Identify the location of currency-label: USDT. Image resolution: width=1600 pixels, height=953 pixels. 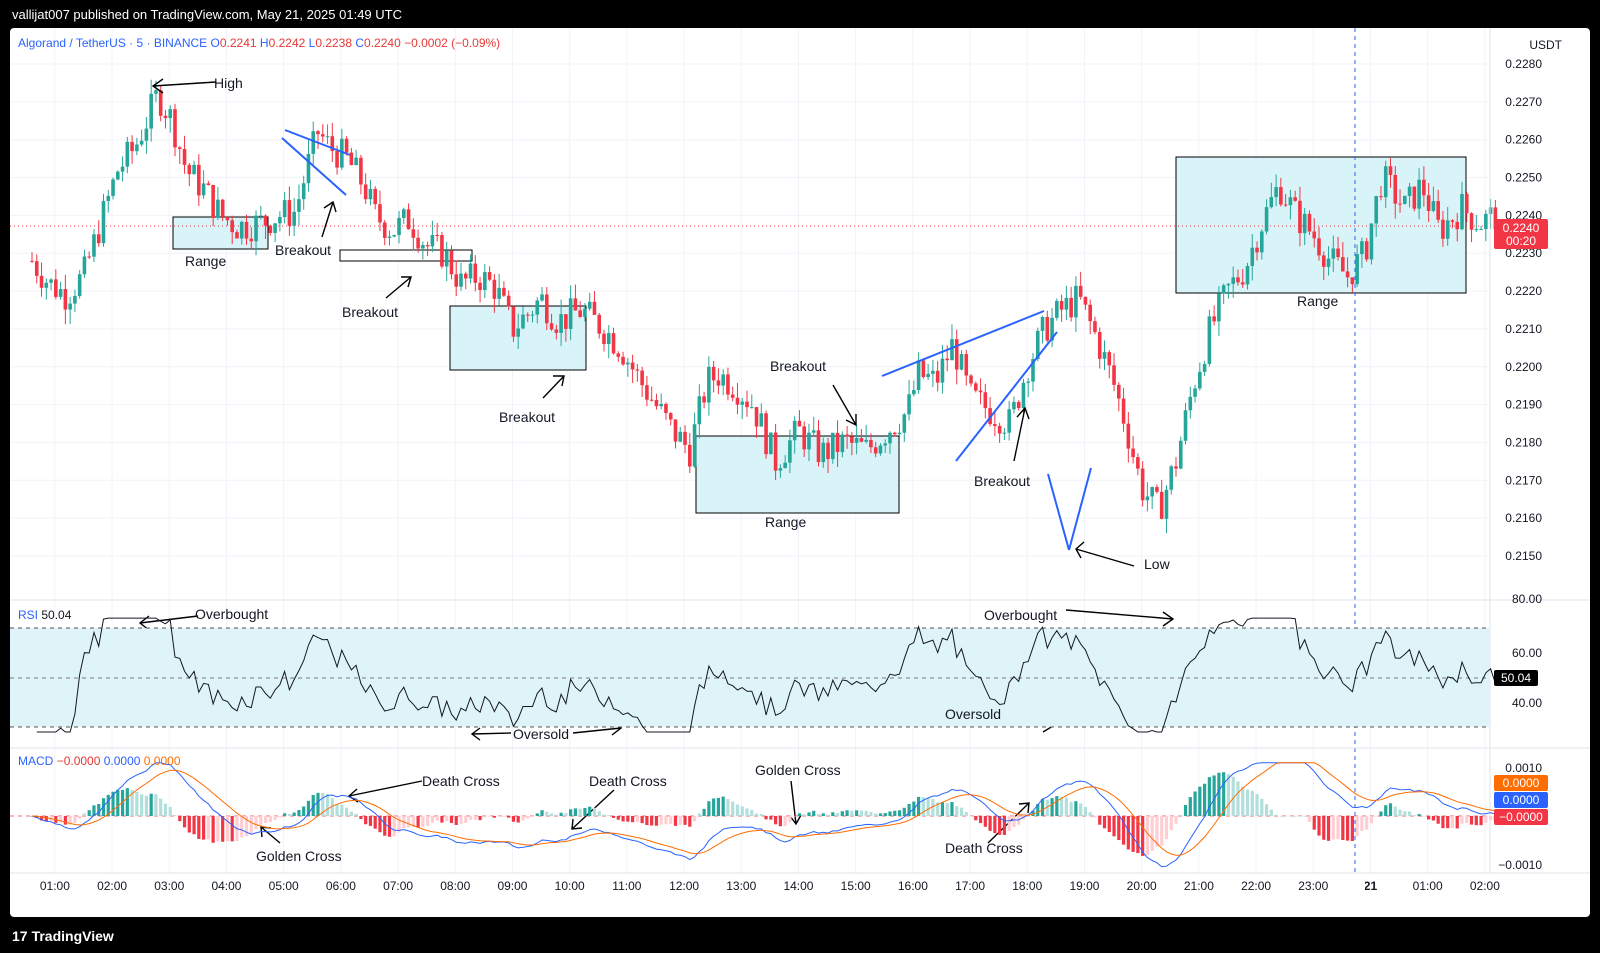
(1545, 45).